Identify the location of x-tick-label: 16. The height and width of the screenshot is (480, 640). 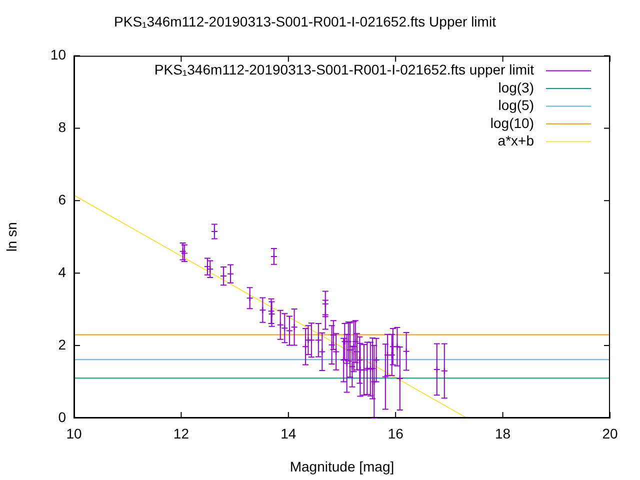
(396, 433).